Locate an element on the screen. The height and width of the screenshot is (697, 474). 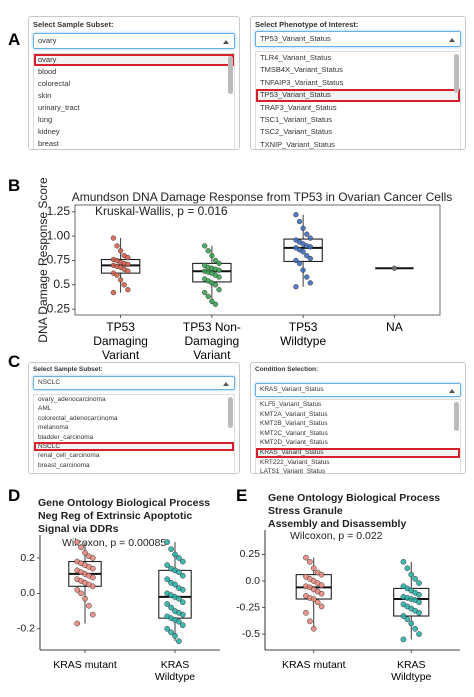
select-input: TP53_Variant_Status is located at coordinates (358, 39).